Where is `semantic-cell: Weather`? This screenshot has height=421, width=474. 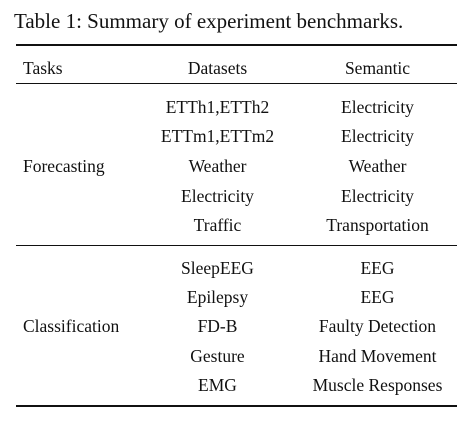 semantic-cell: Weather is located at coordinates (377, 166).